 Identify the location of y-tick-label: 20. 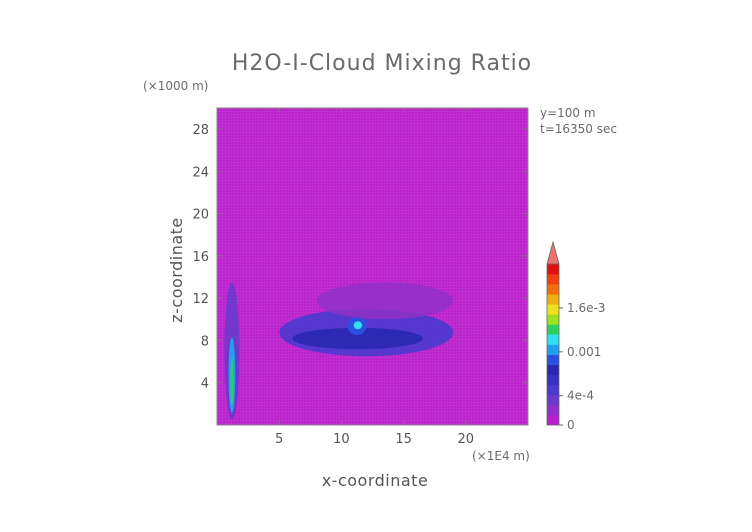
(200, 215).